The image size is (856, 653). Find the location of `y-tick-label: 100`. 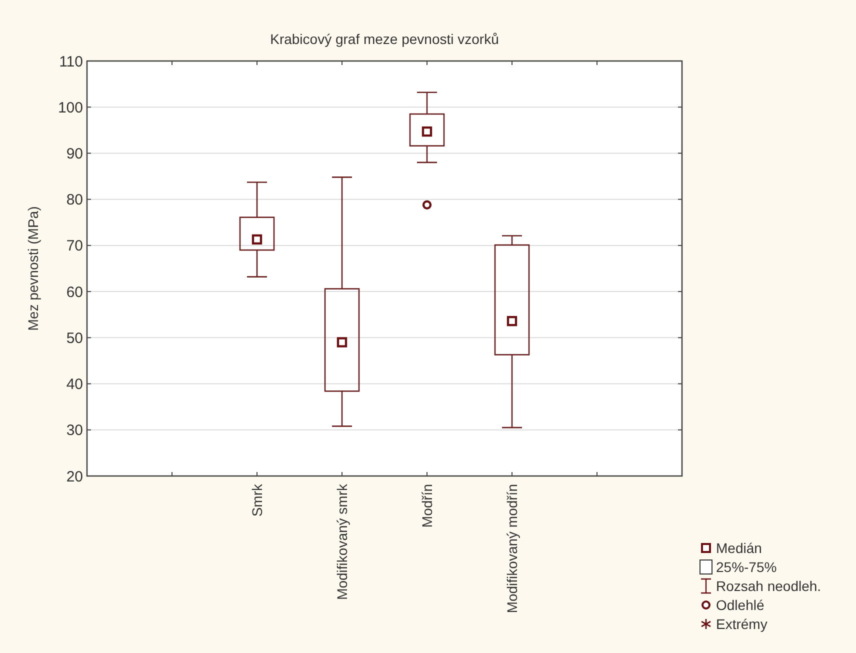

y-tick-label: 100 is located at coordinates (70, 107).